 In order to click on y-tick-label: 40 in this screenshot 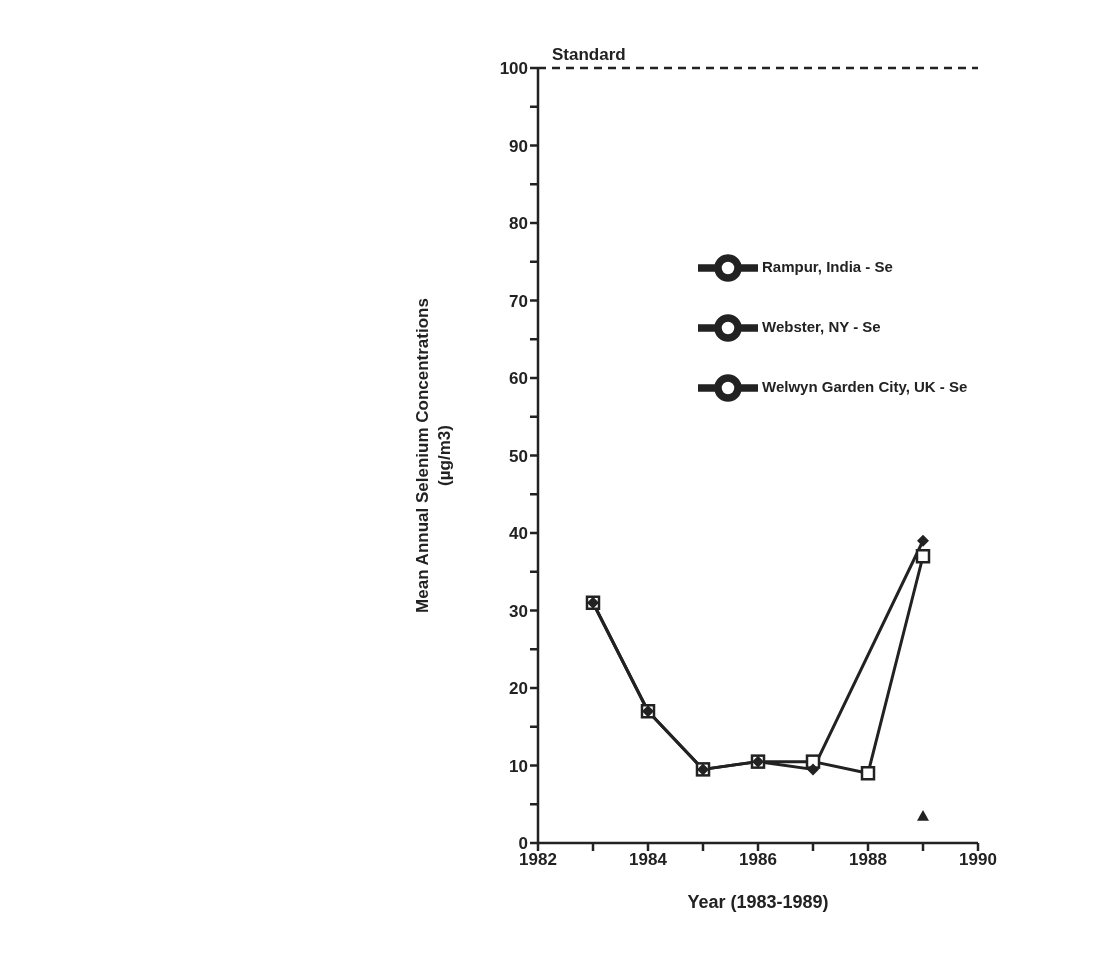, I will do `click(518, 534)`.